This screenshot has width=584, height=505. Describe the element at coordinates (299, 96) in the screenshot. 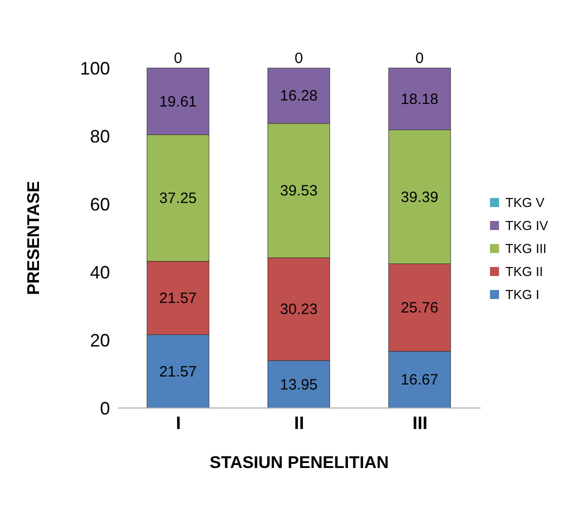

I see `data-label: 16.28` at that location.